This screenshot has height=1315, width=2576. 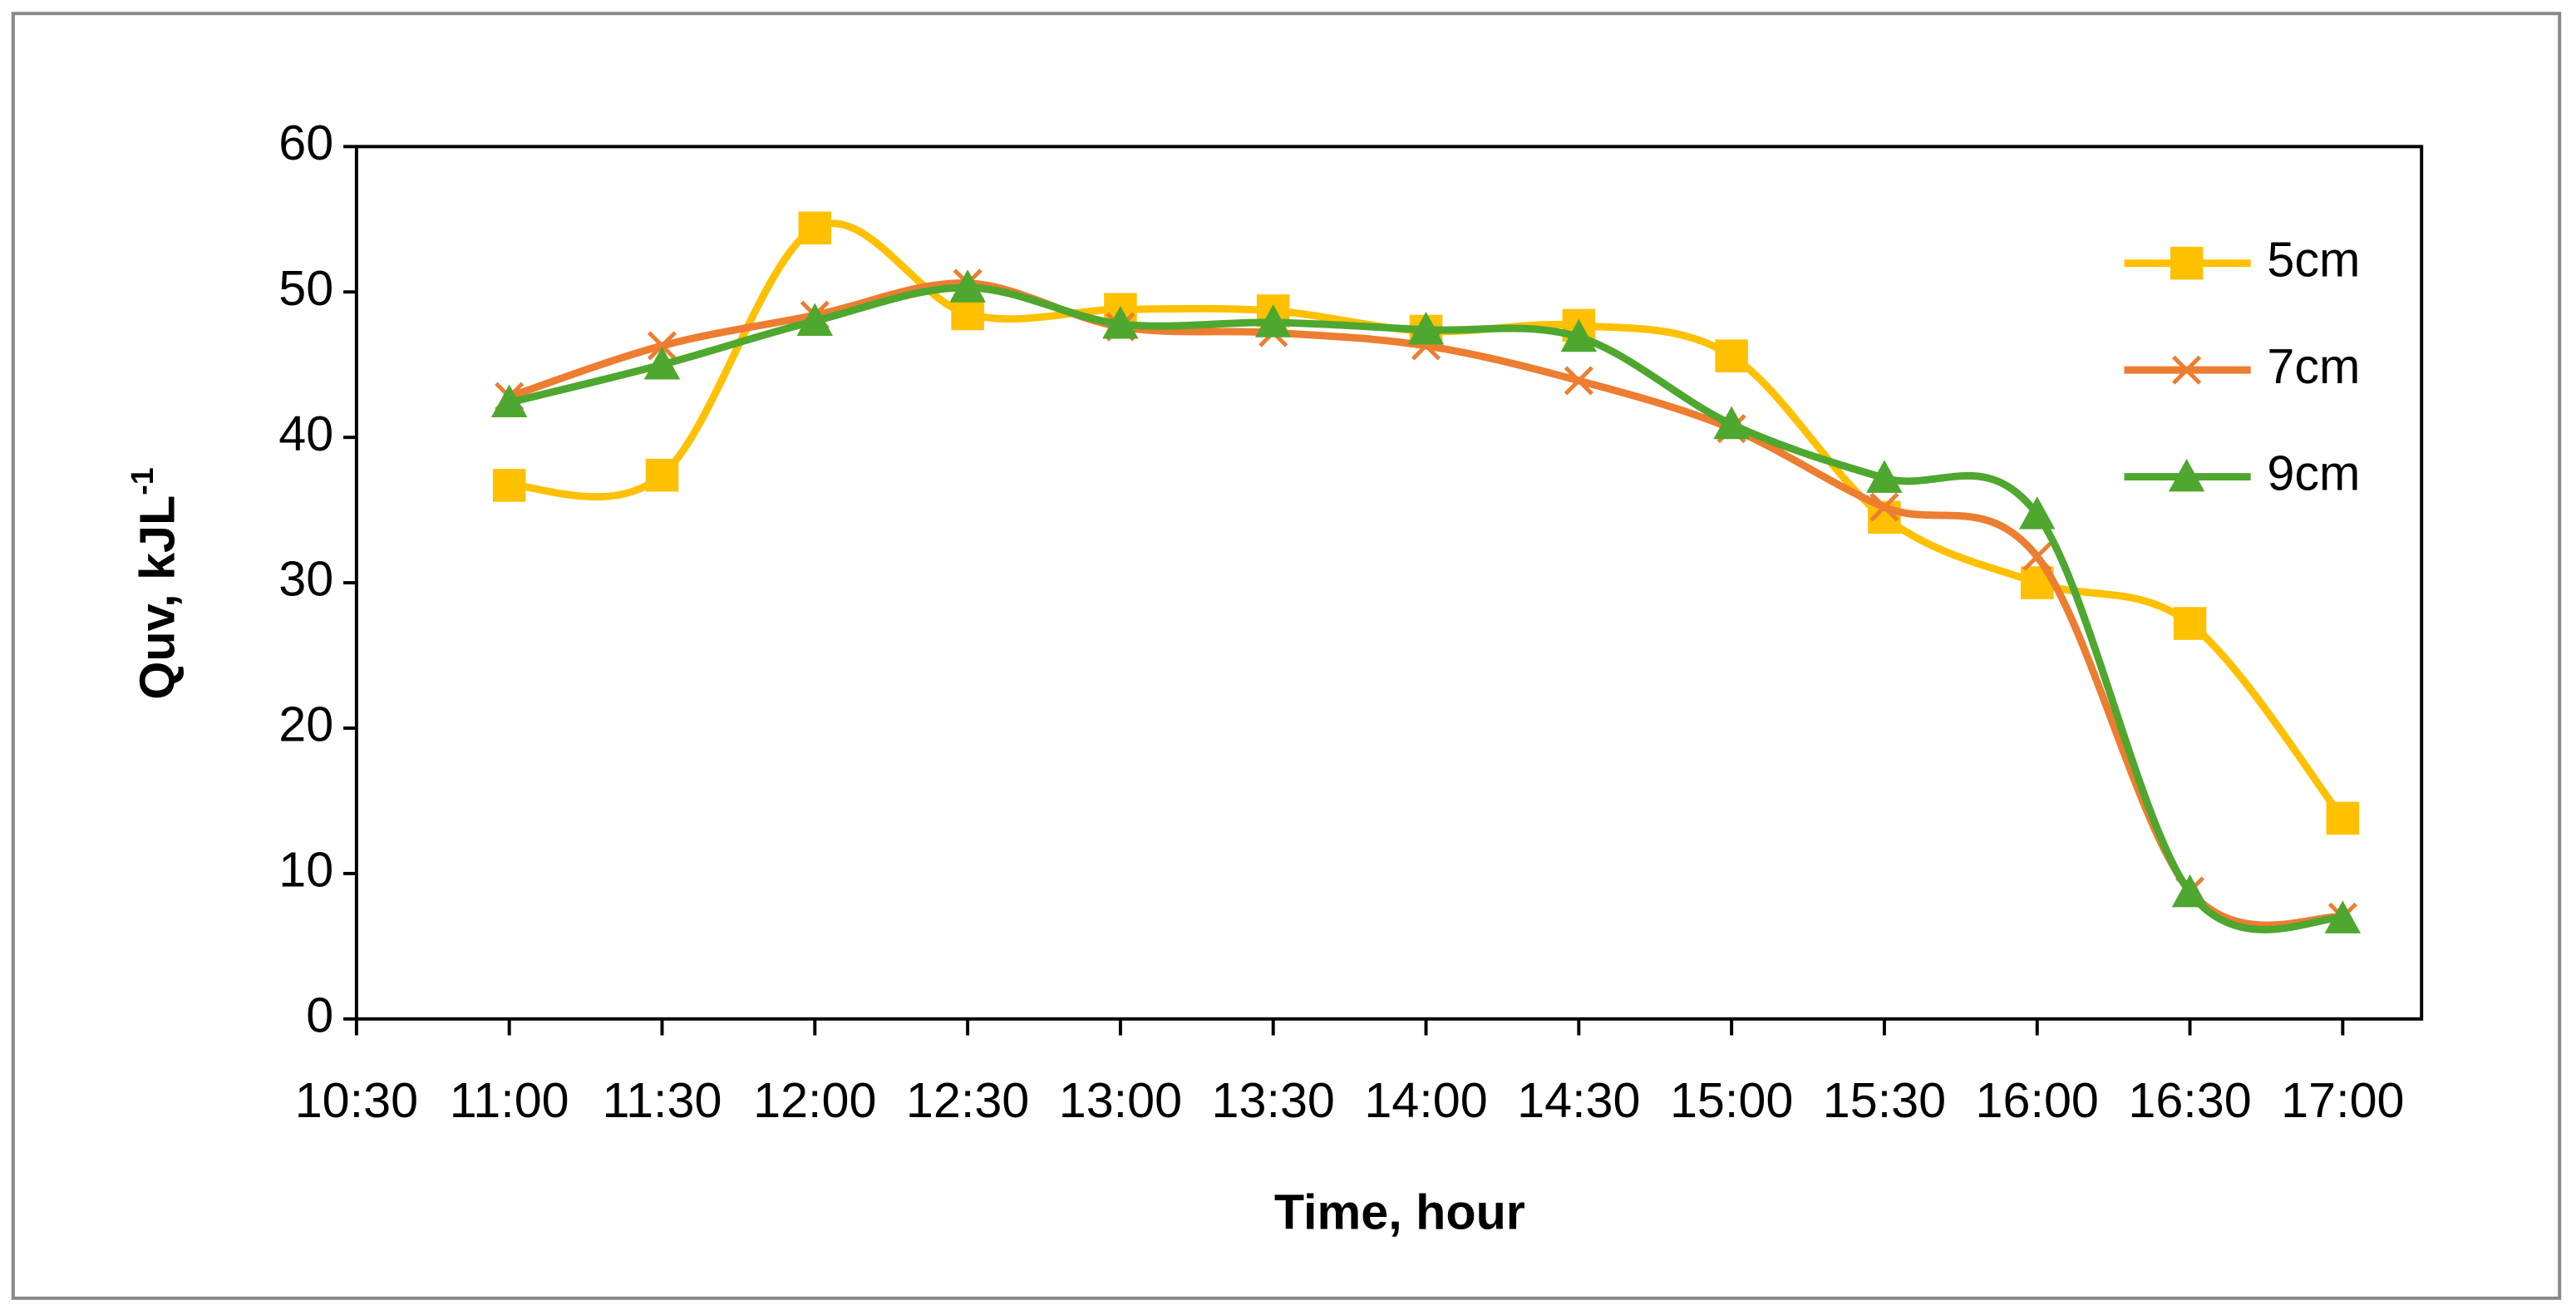 I want to click on y-tick-label: 40, so click(x=305, y=433).